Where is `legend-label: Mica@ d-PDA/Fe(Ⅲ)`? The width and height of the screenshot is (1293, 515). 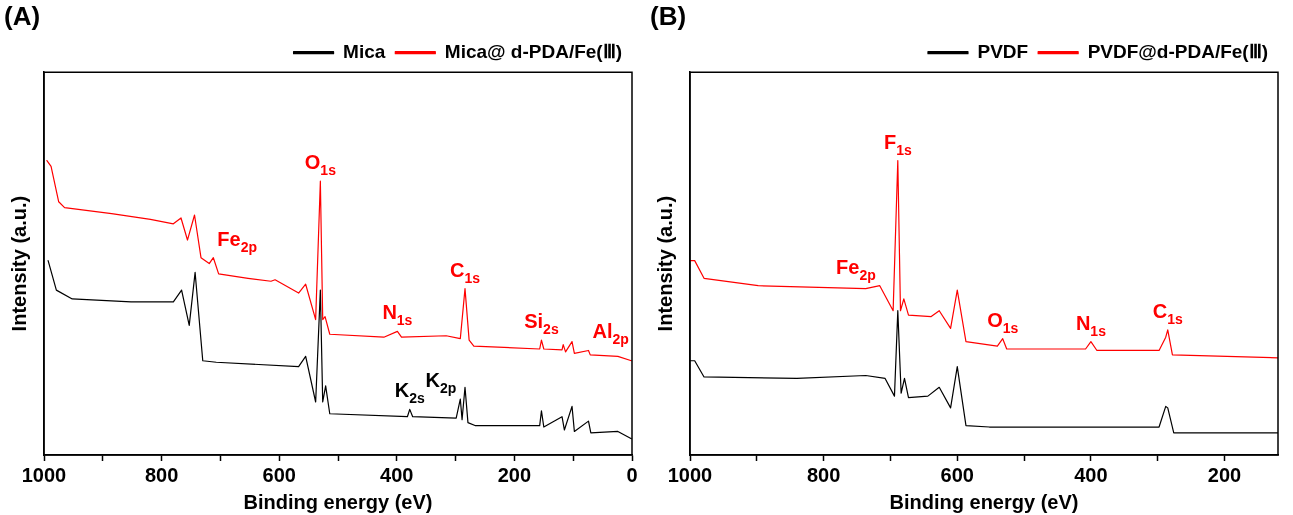
legend-label: Mica@ d-PDA/Fe(Ⅲ) is located at coordinates (533, 51).